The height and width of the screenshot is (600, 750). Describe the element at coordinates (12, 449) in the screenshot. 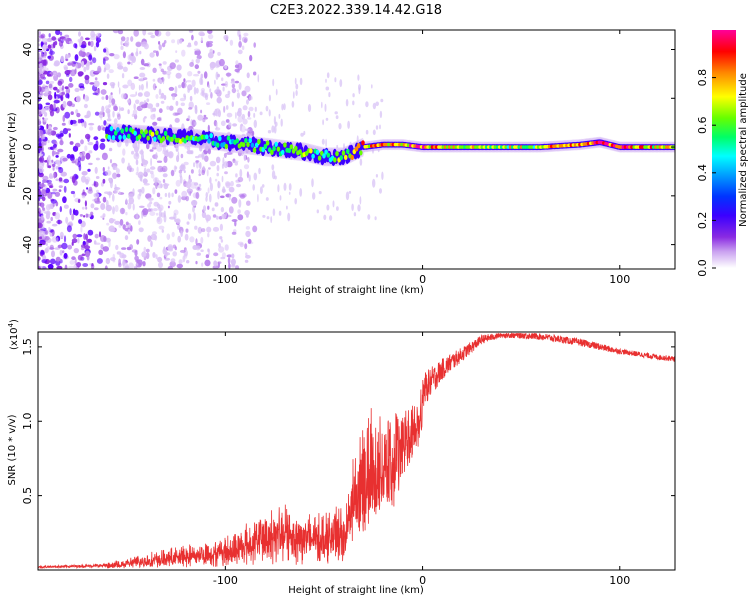

I see `snr-ylabel: SNR (10 * v/v)` at that location.